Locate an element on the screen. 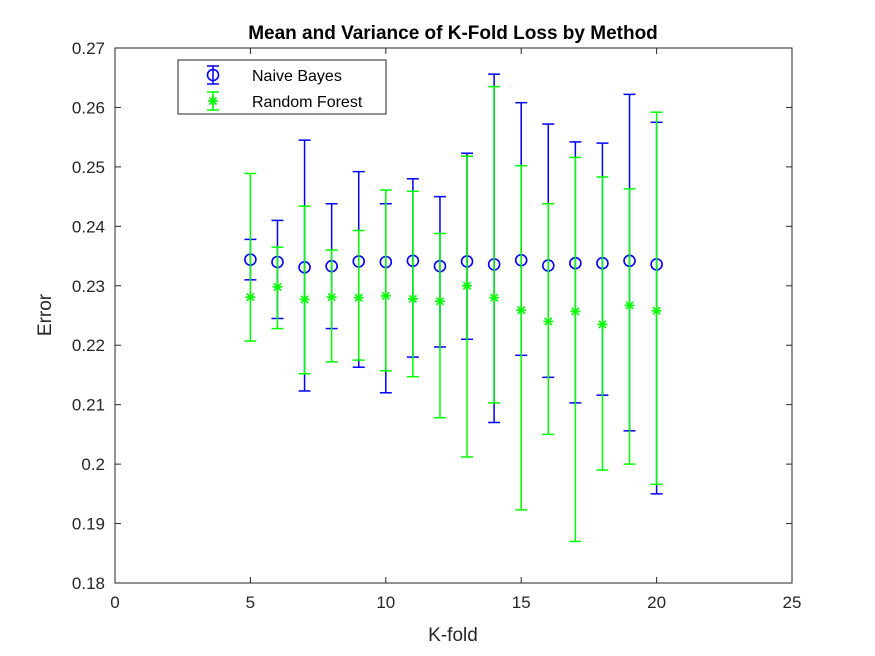 This screenshot has width=875, height=656. legend-item-random-forest: Random Forest is located at coordinates (285, 101).